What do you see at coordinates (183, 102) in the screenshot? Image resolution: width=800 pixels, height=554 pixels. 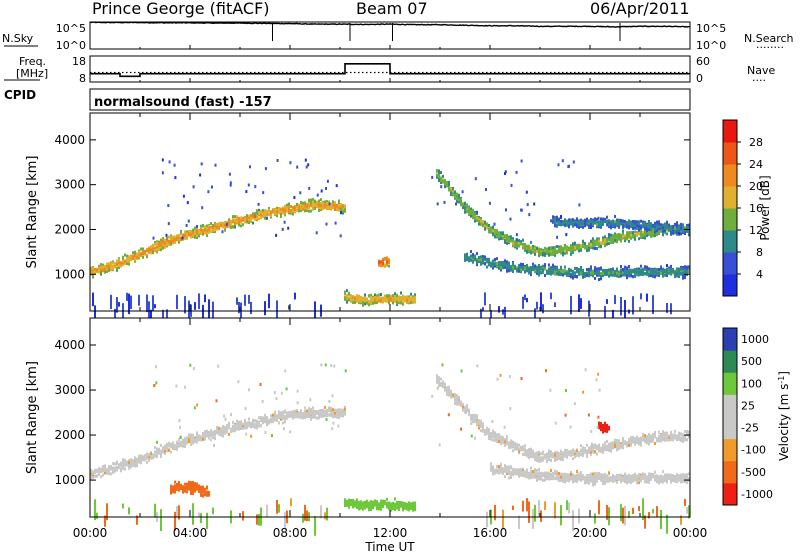 I see `cpid-program-label: normalsound (fast) -157` at bounding box center [183, 102].